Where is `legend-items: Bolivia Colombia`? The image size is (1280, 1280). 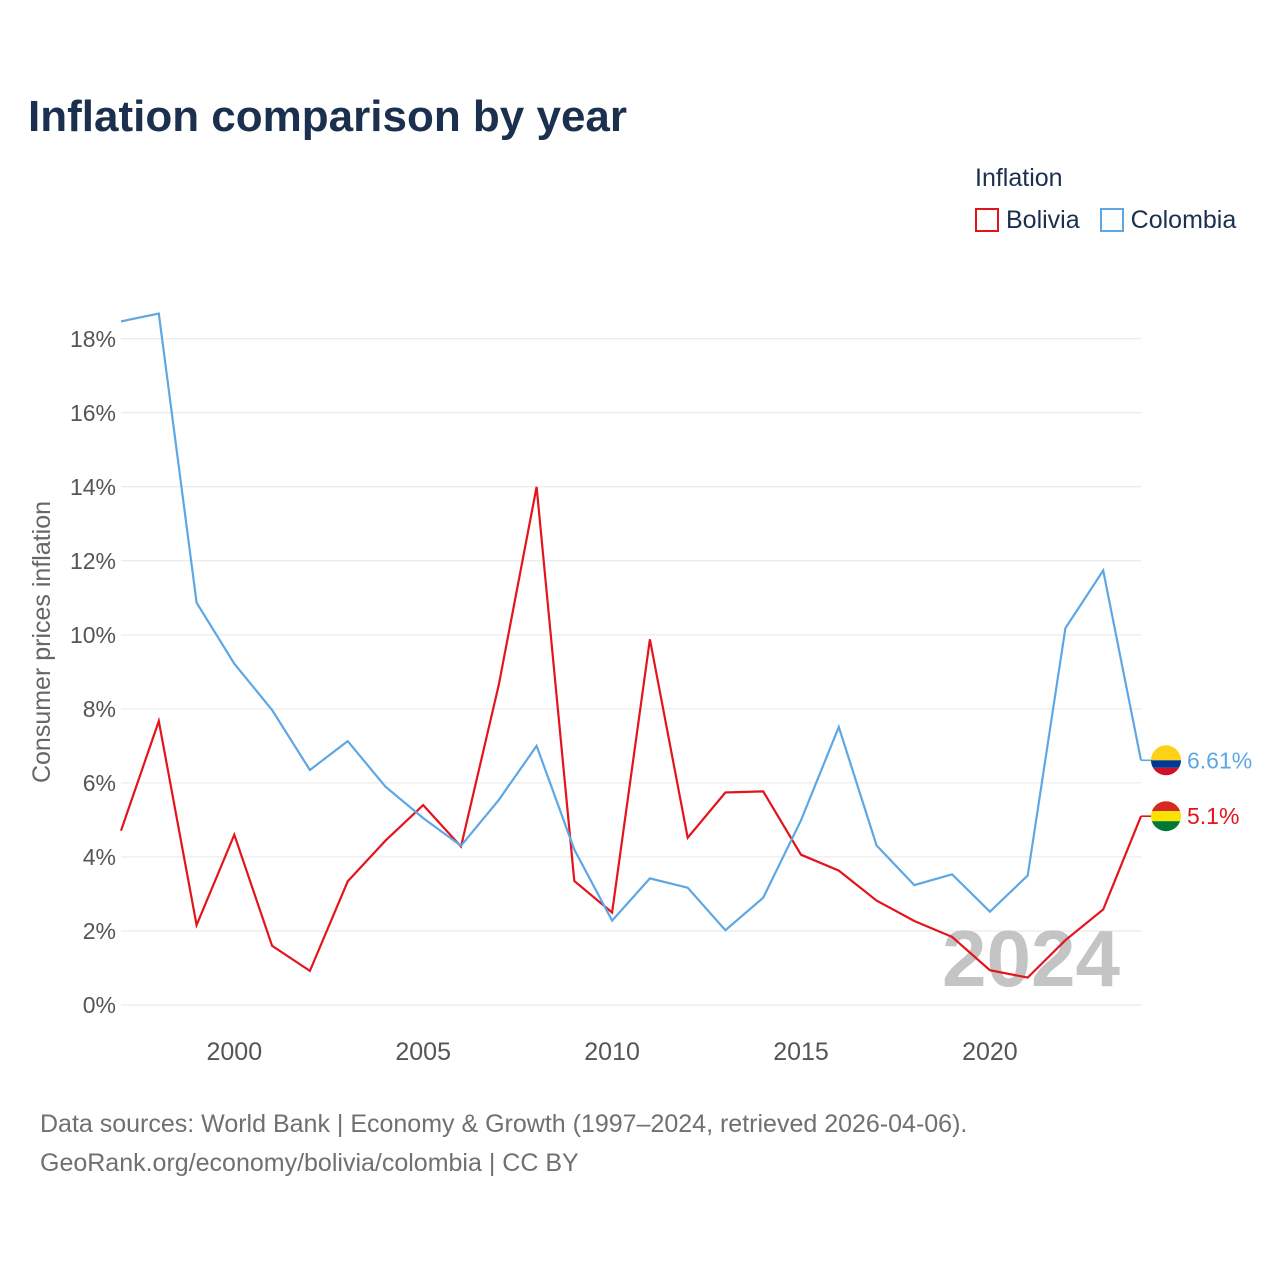 legend-items: Bolivia Colombia is located at coordinates (1105, 220).